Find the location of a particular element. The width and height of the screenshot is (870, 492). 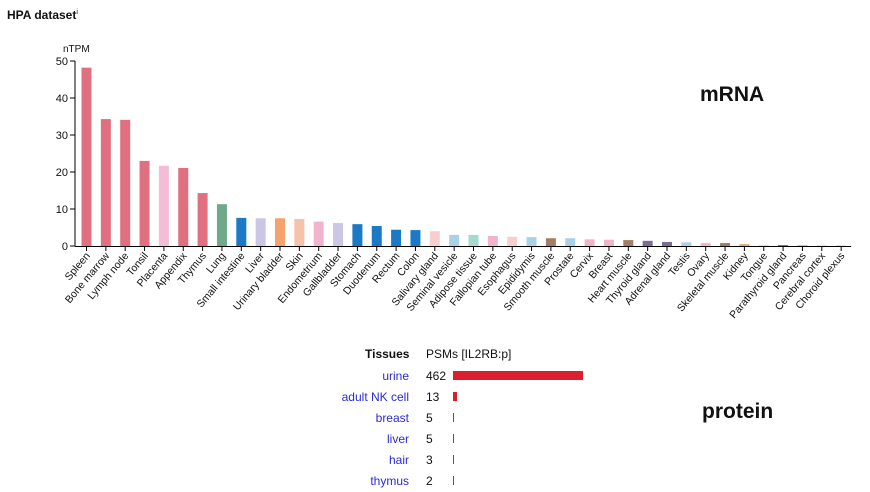

protein-psm-value: 2 is located at coordinates (429, 481).